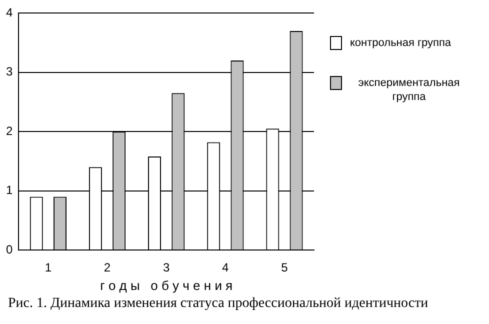 The width and height of the screenshot is (489, 324). I want to click on x-tick-label: 3, so click(166, 267).